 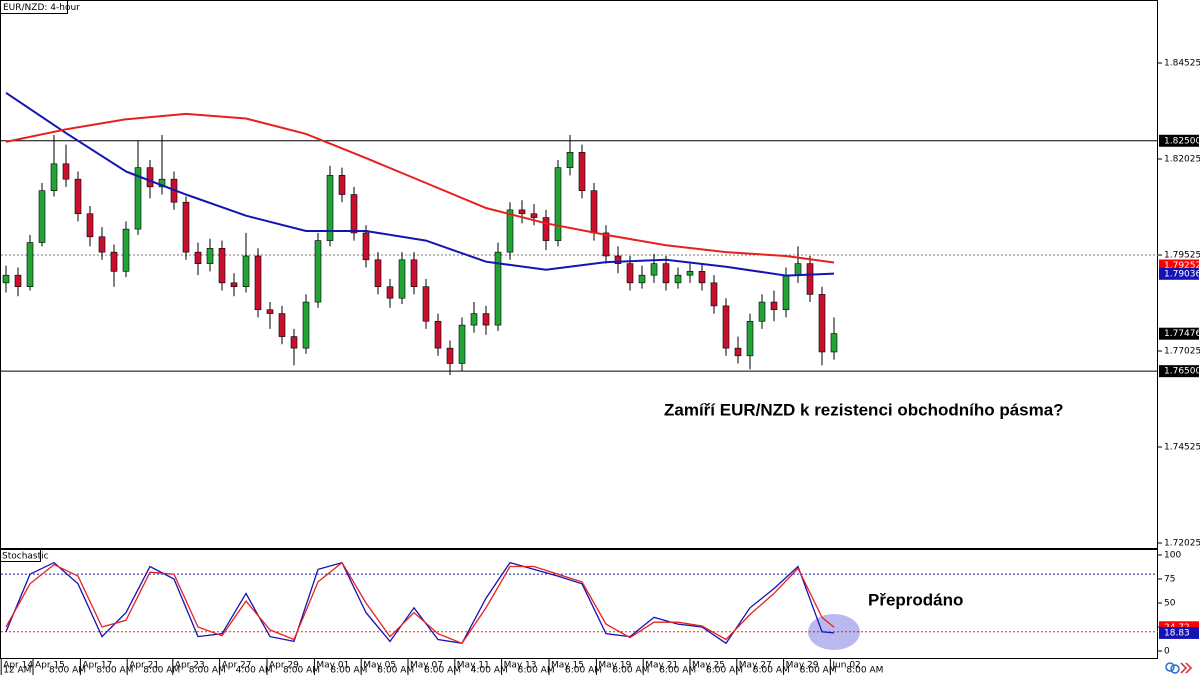 I want to click on x-tick-label: Apr 27, so click(x=237, y=666).